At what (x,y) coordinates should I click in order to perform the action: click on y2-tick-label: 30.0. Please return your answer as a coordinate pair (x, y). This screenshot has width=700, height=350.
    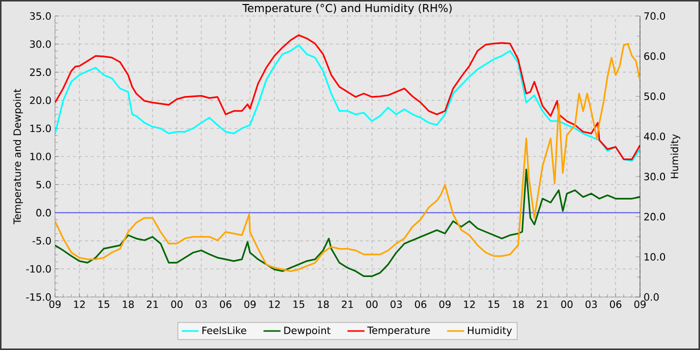
    Looking at the image, I should click on (655, 176).